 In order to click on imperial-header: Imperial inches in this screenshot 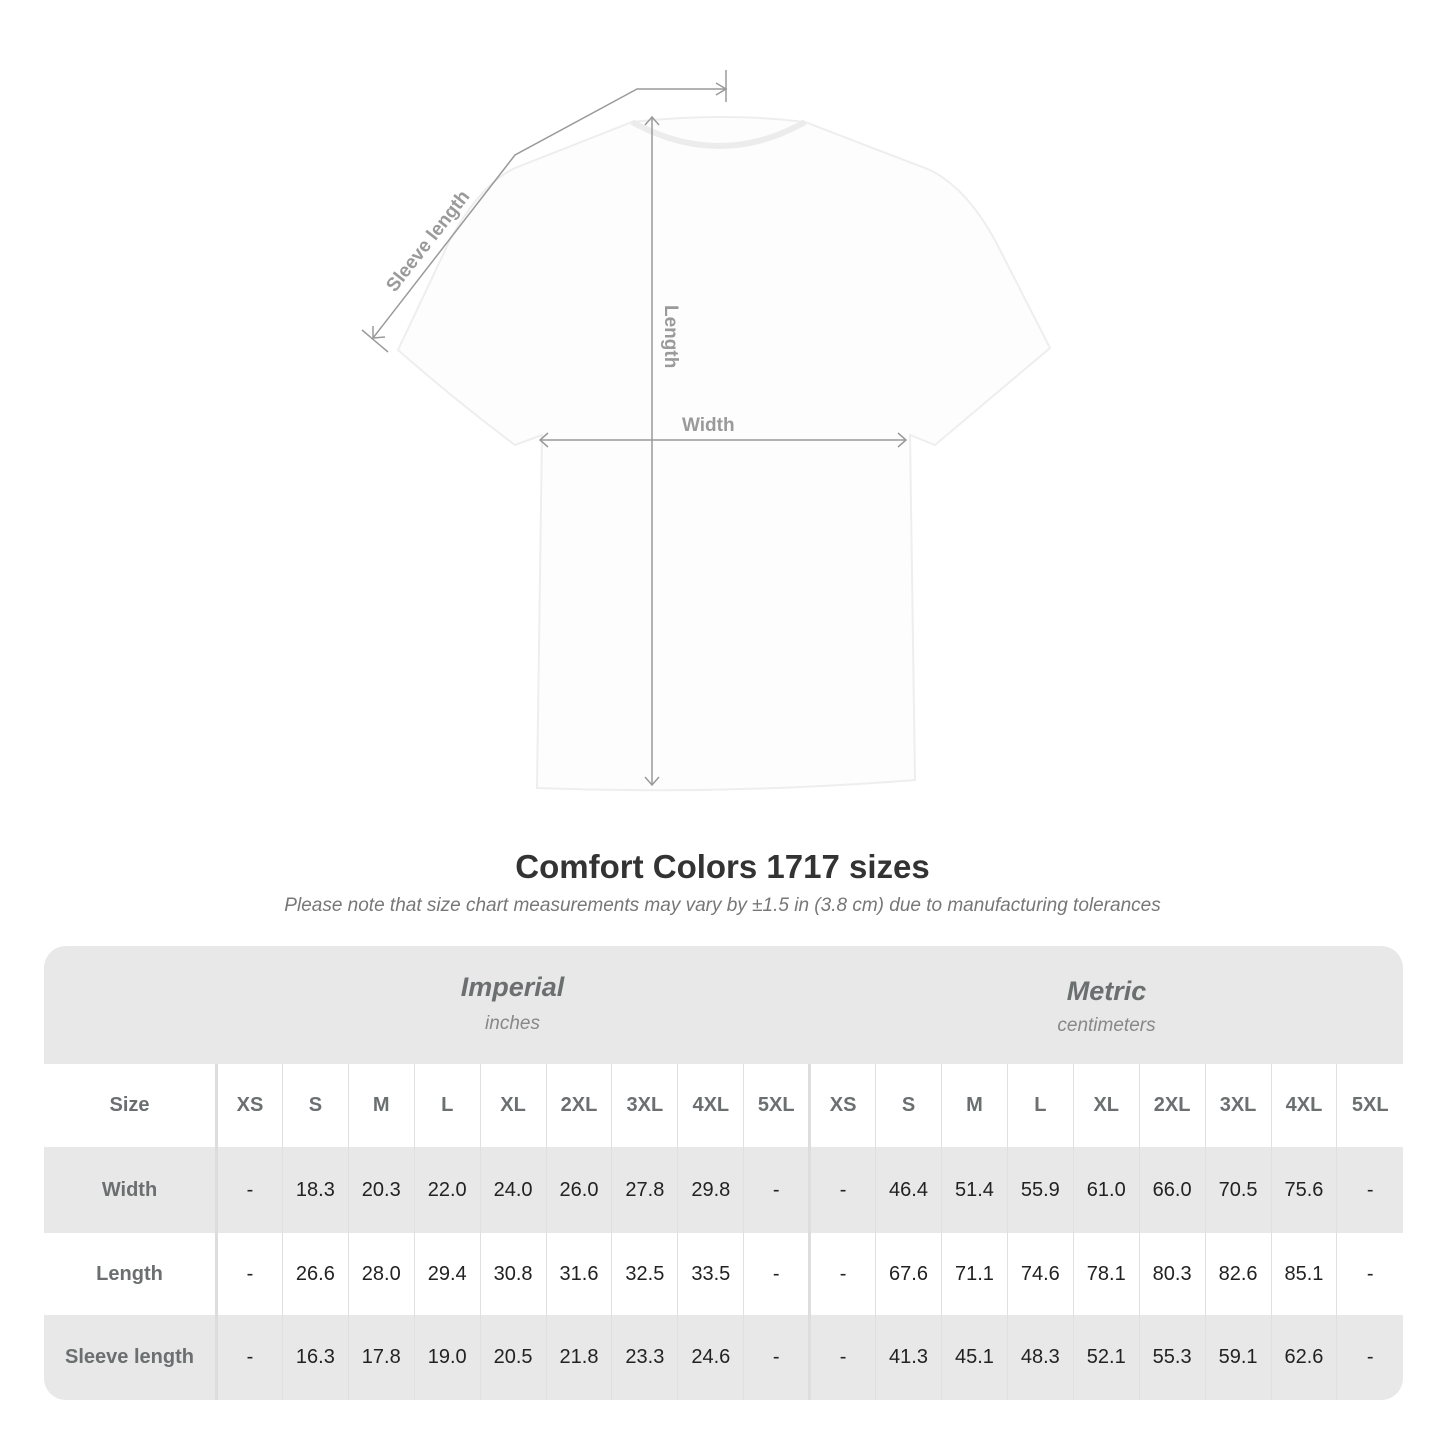, I will do `click(512, 1005)`.